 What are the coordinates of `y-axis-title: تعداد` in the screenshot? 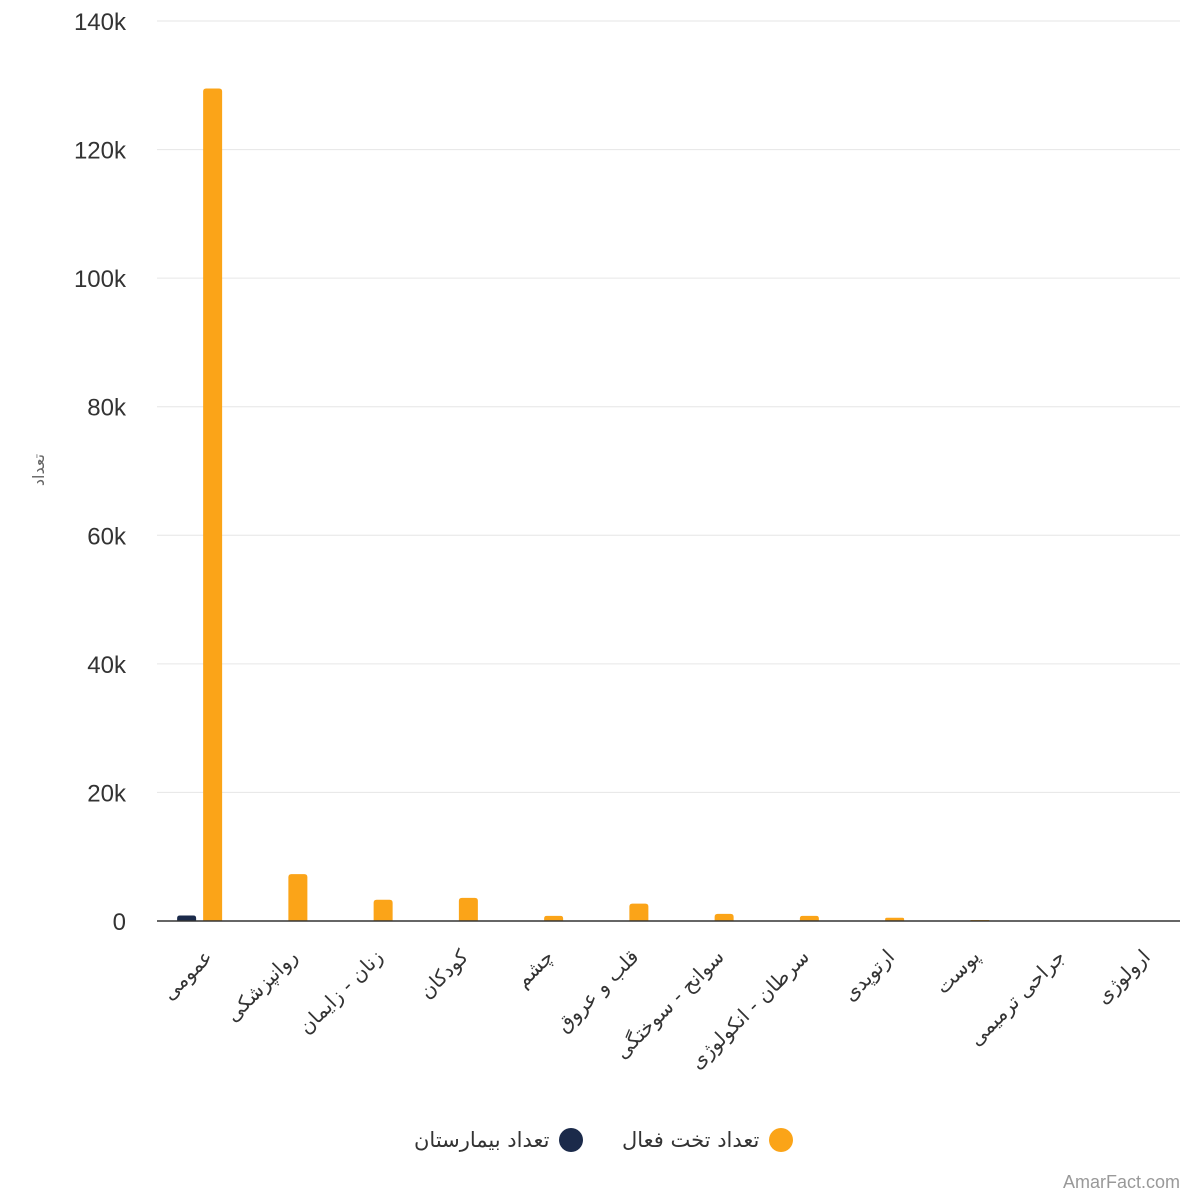 It's located at (38, 470).